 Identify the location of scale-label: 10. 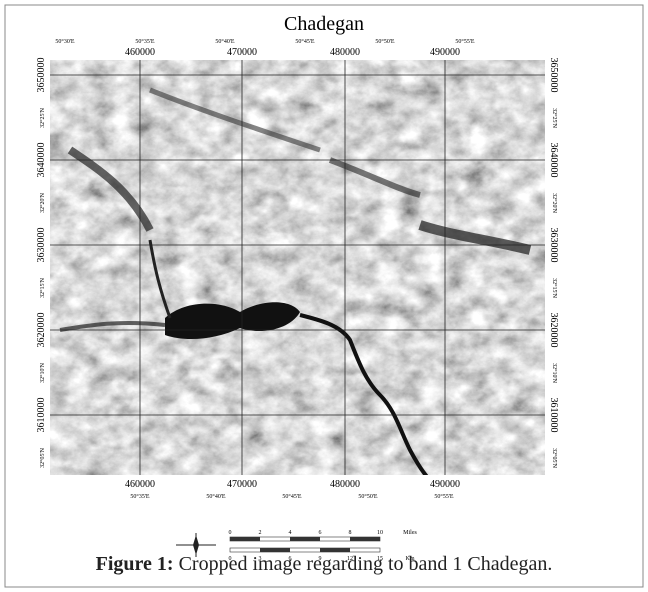
(380, 533).